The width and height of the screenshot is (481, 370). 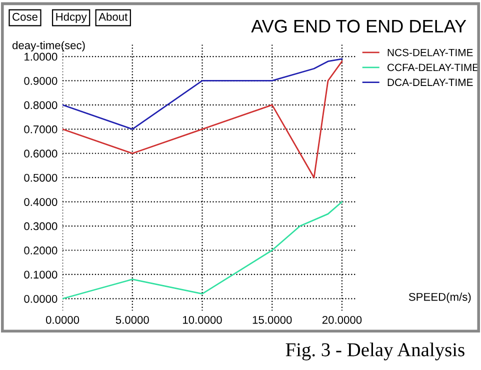 I want to click on legend-label: NCS-DELAY-TIME, so click(x=430, y=52).